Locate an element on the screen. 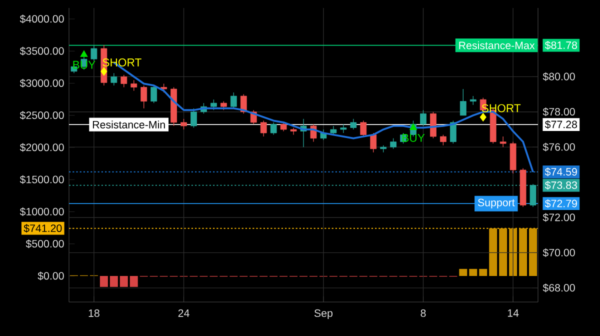 This screenshot has height=336, width=600. y2-tick-label: $741.20 is located at coordinates (43, 228).